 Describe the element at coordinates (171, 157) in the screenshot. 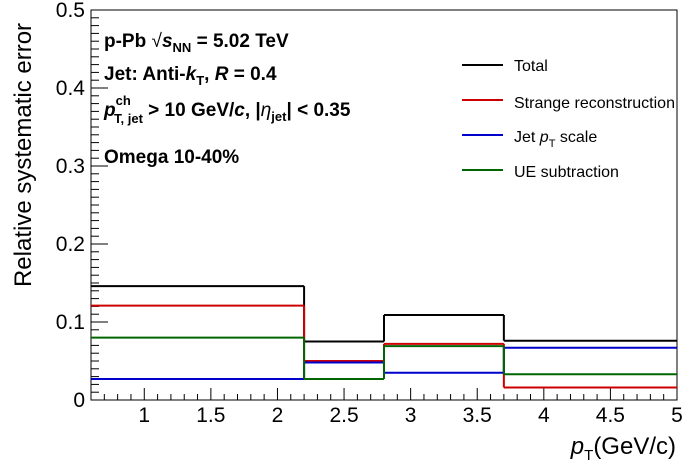

I see `annotation-particle: Omega 10-40%` at that location.